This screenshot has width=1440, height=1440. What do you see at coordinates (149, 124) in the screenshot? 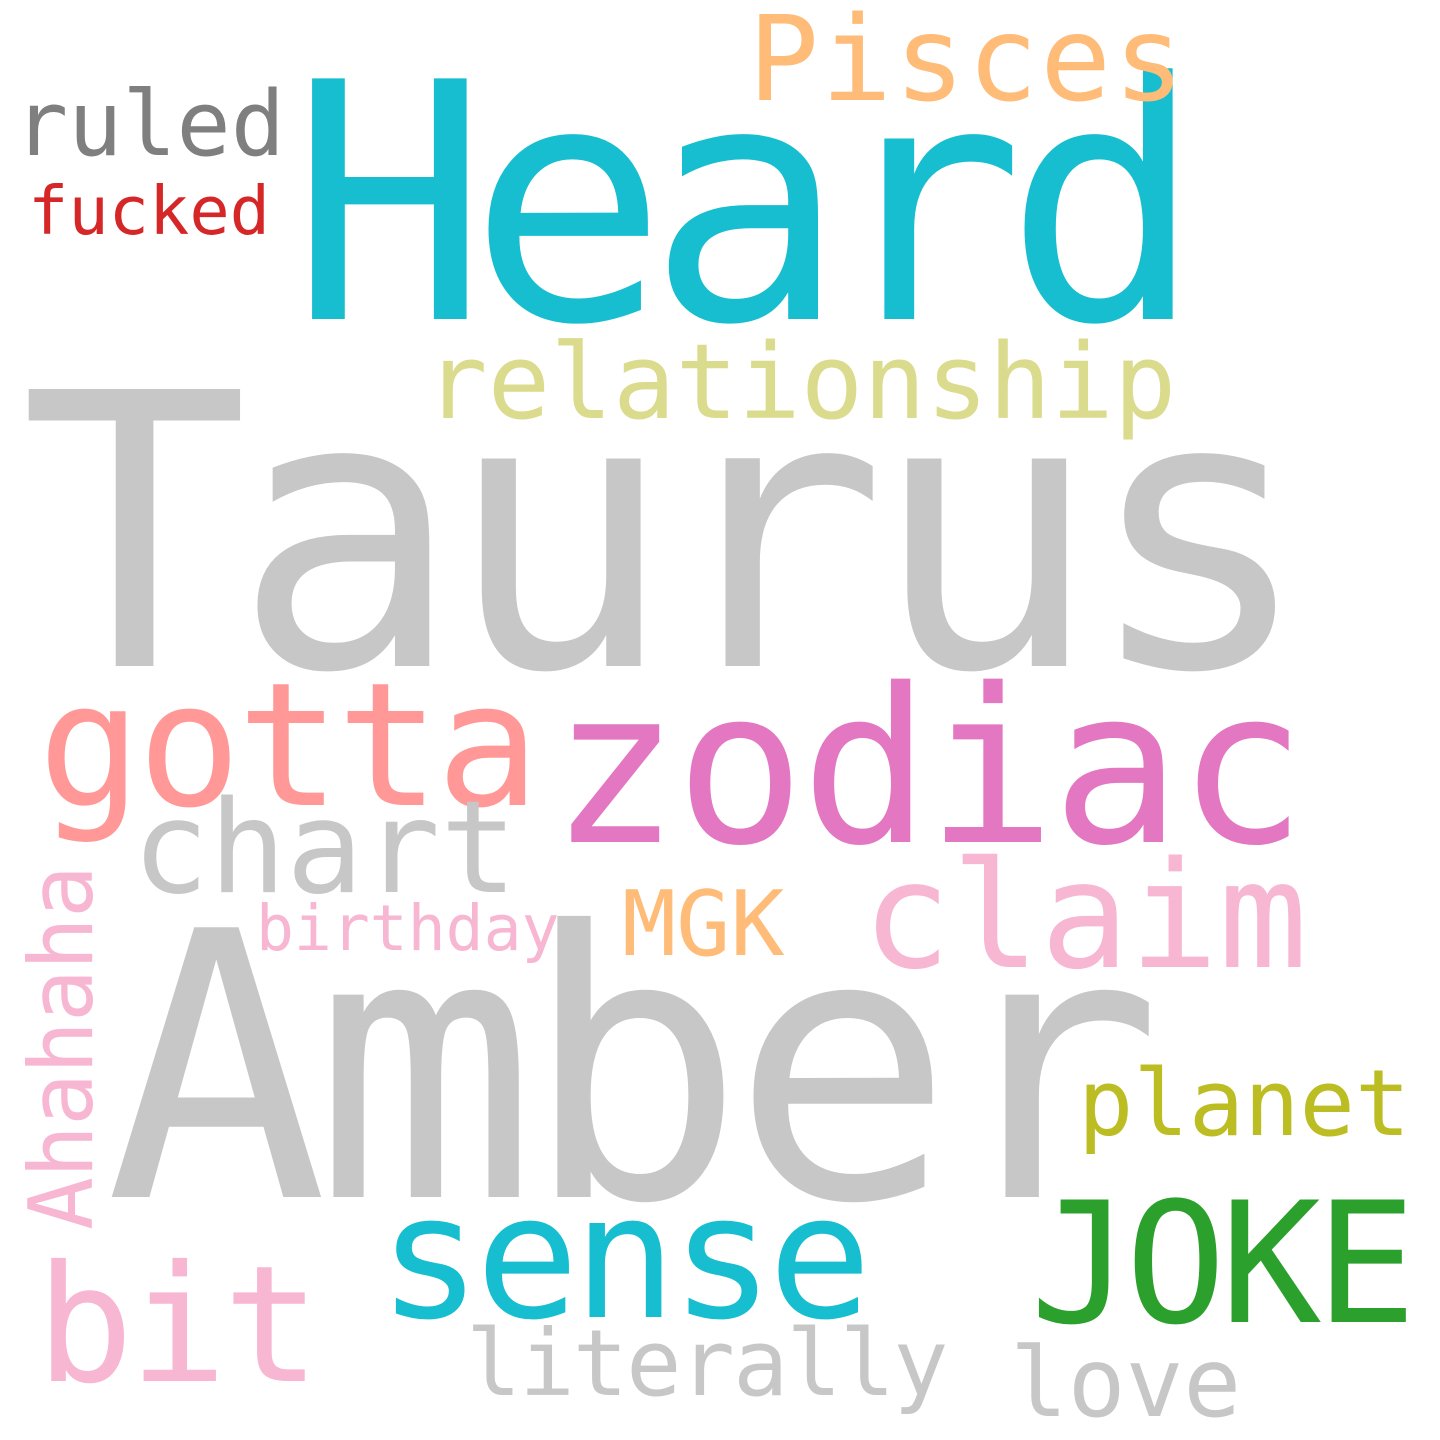
I see `word-ruled: ruled` at bounding box center [149, 124].